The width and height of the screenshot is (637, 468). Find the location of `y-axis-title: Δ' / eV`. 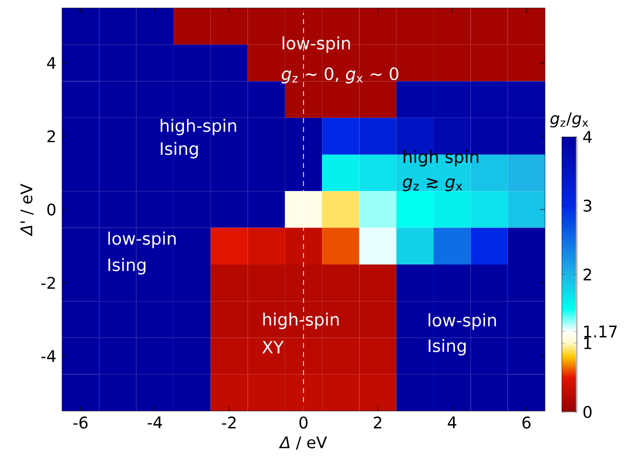

y-axis-title: Δ' / eV is located at coordinates (27, 210).